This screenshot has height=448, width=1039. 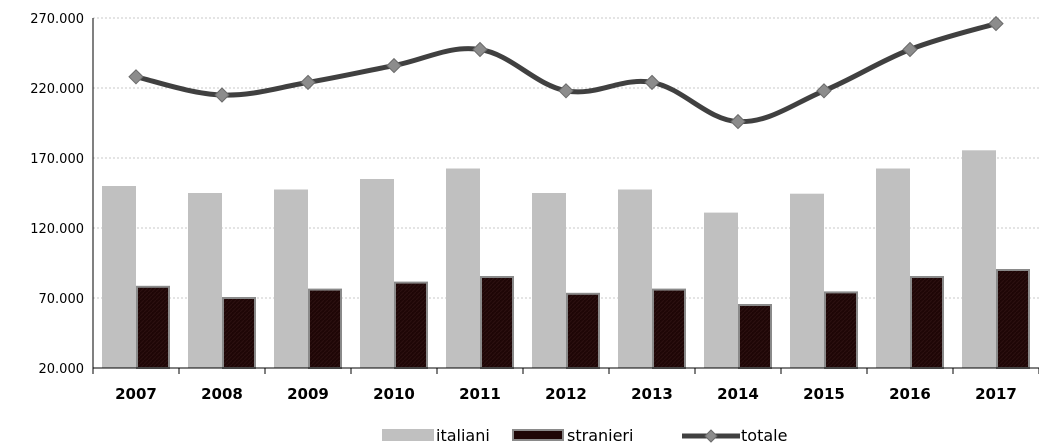 What do you see at coordinates (62, 369) in the screenshot?
I see `y-tick-label: 20.000` at bounding box center [62, 369].